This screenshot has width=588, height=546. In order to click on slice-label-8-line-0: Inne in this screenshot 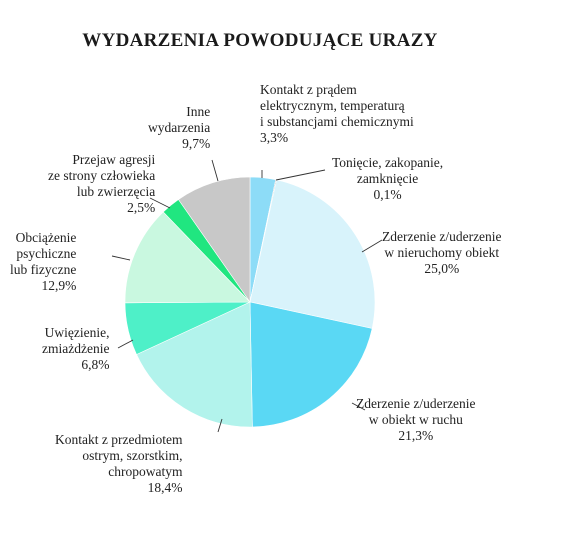, I will do `click(198, 111)`.